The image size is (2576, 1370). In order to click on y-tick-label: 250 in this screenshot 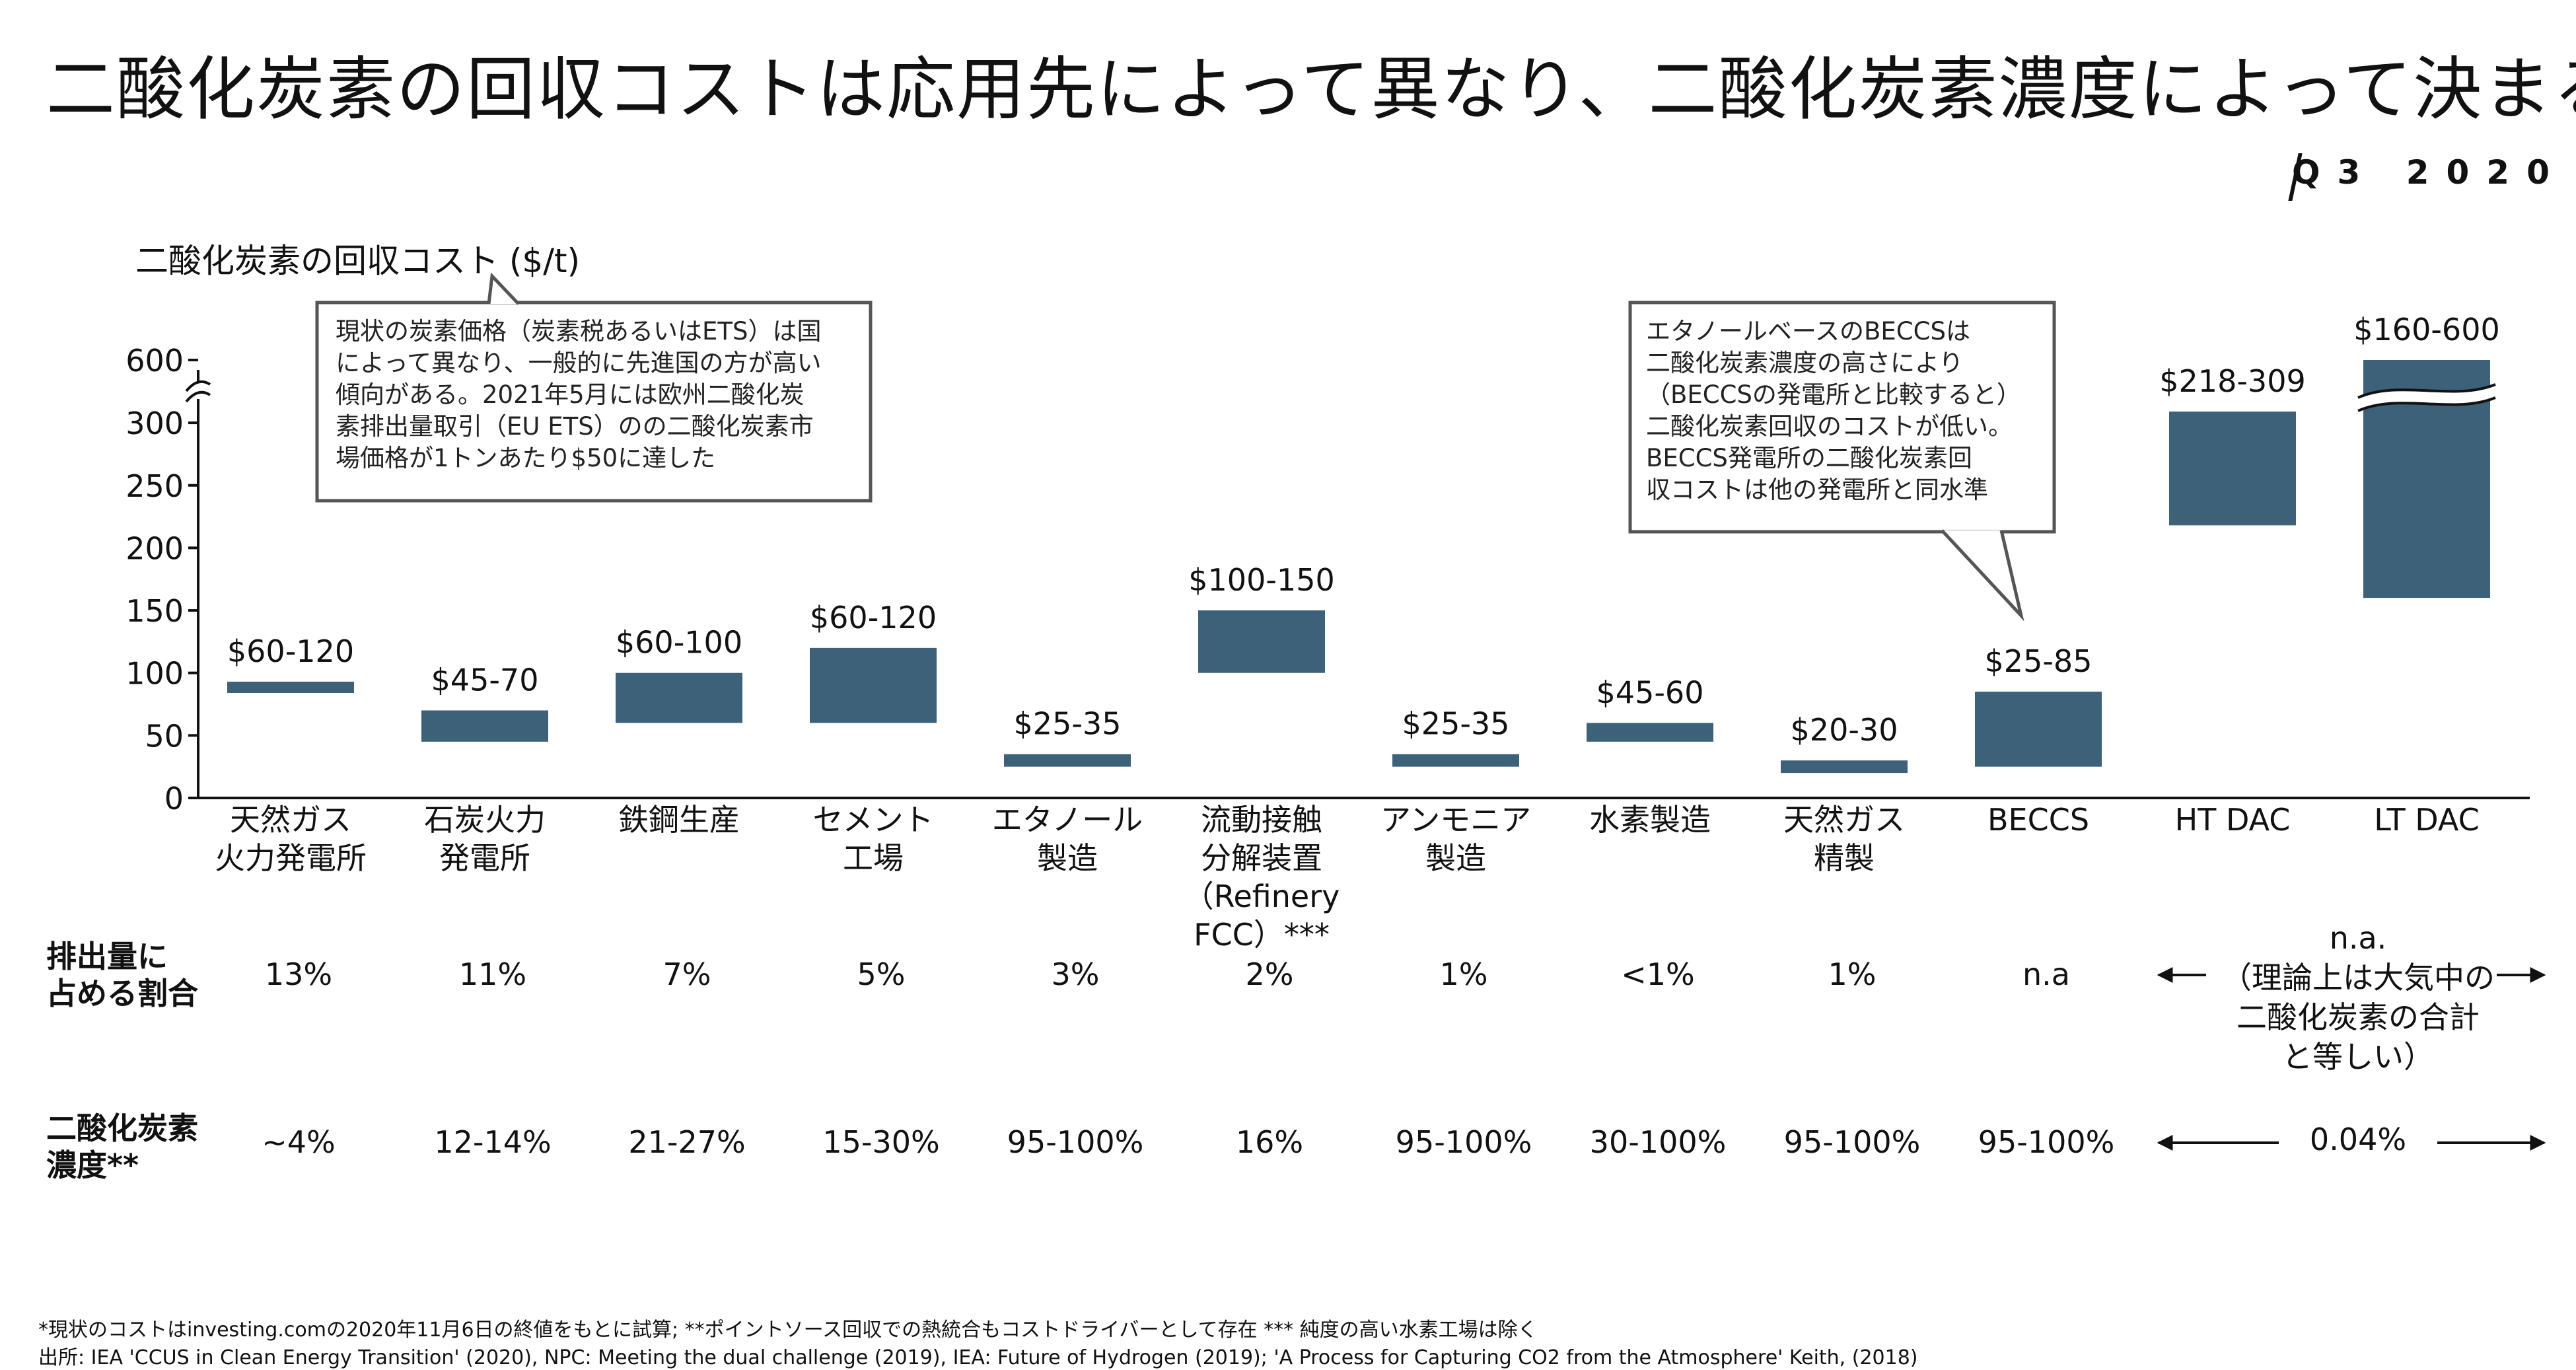, I will do `click(154, 486)`.